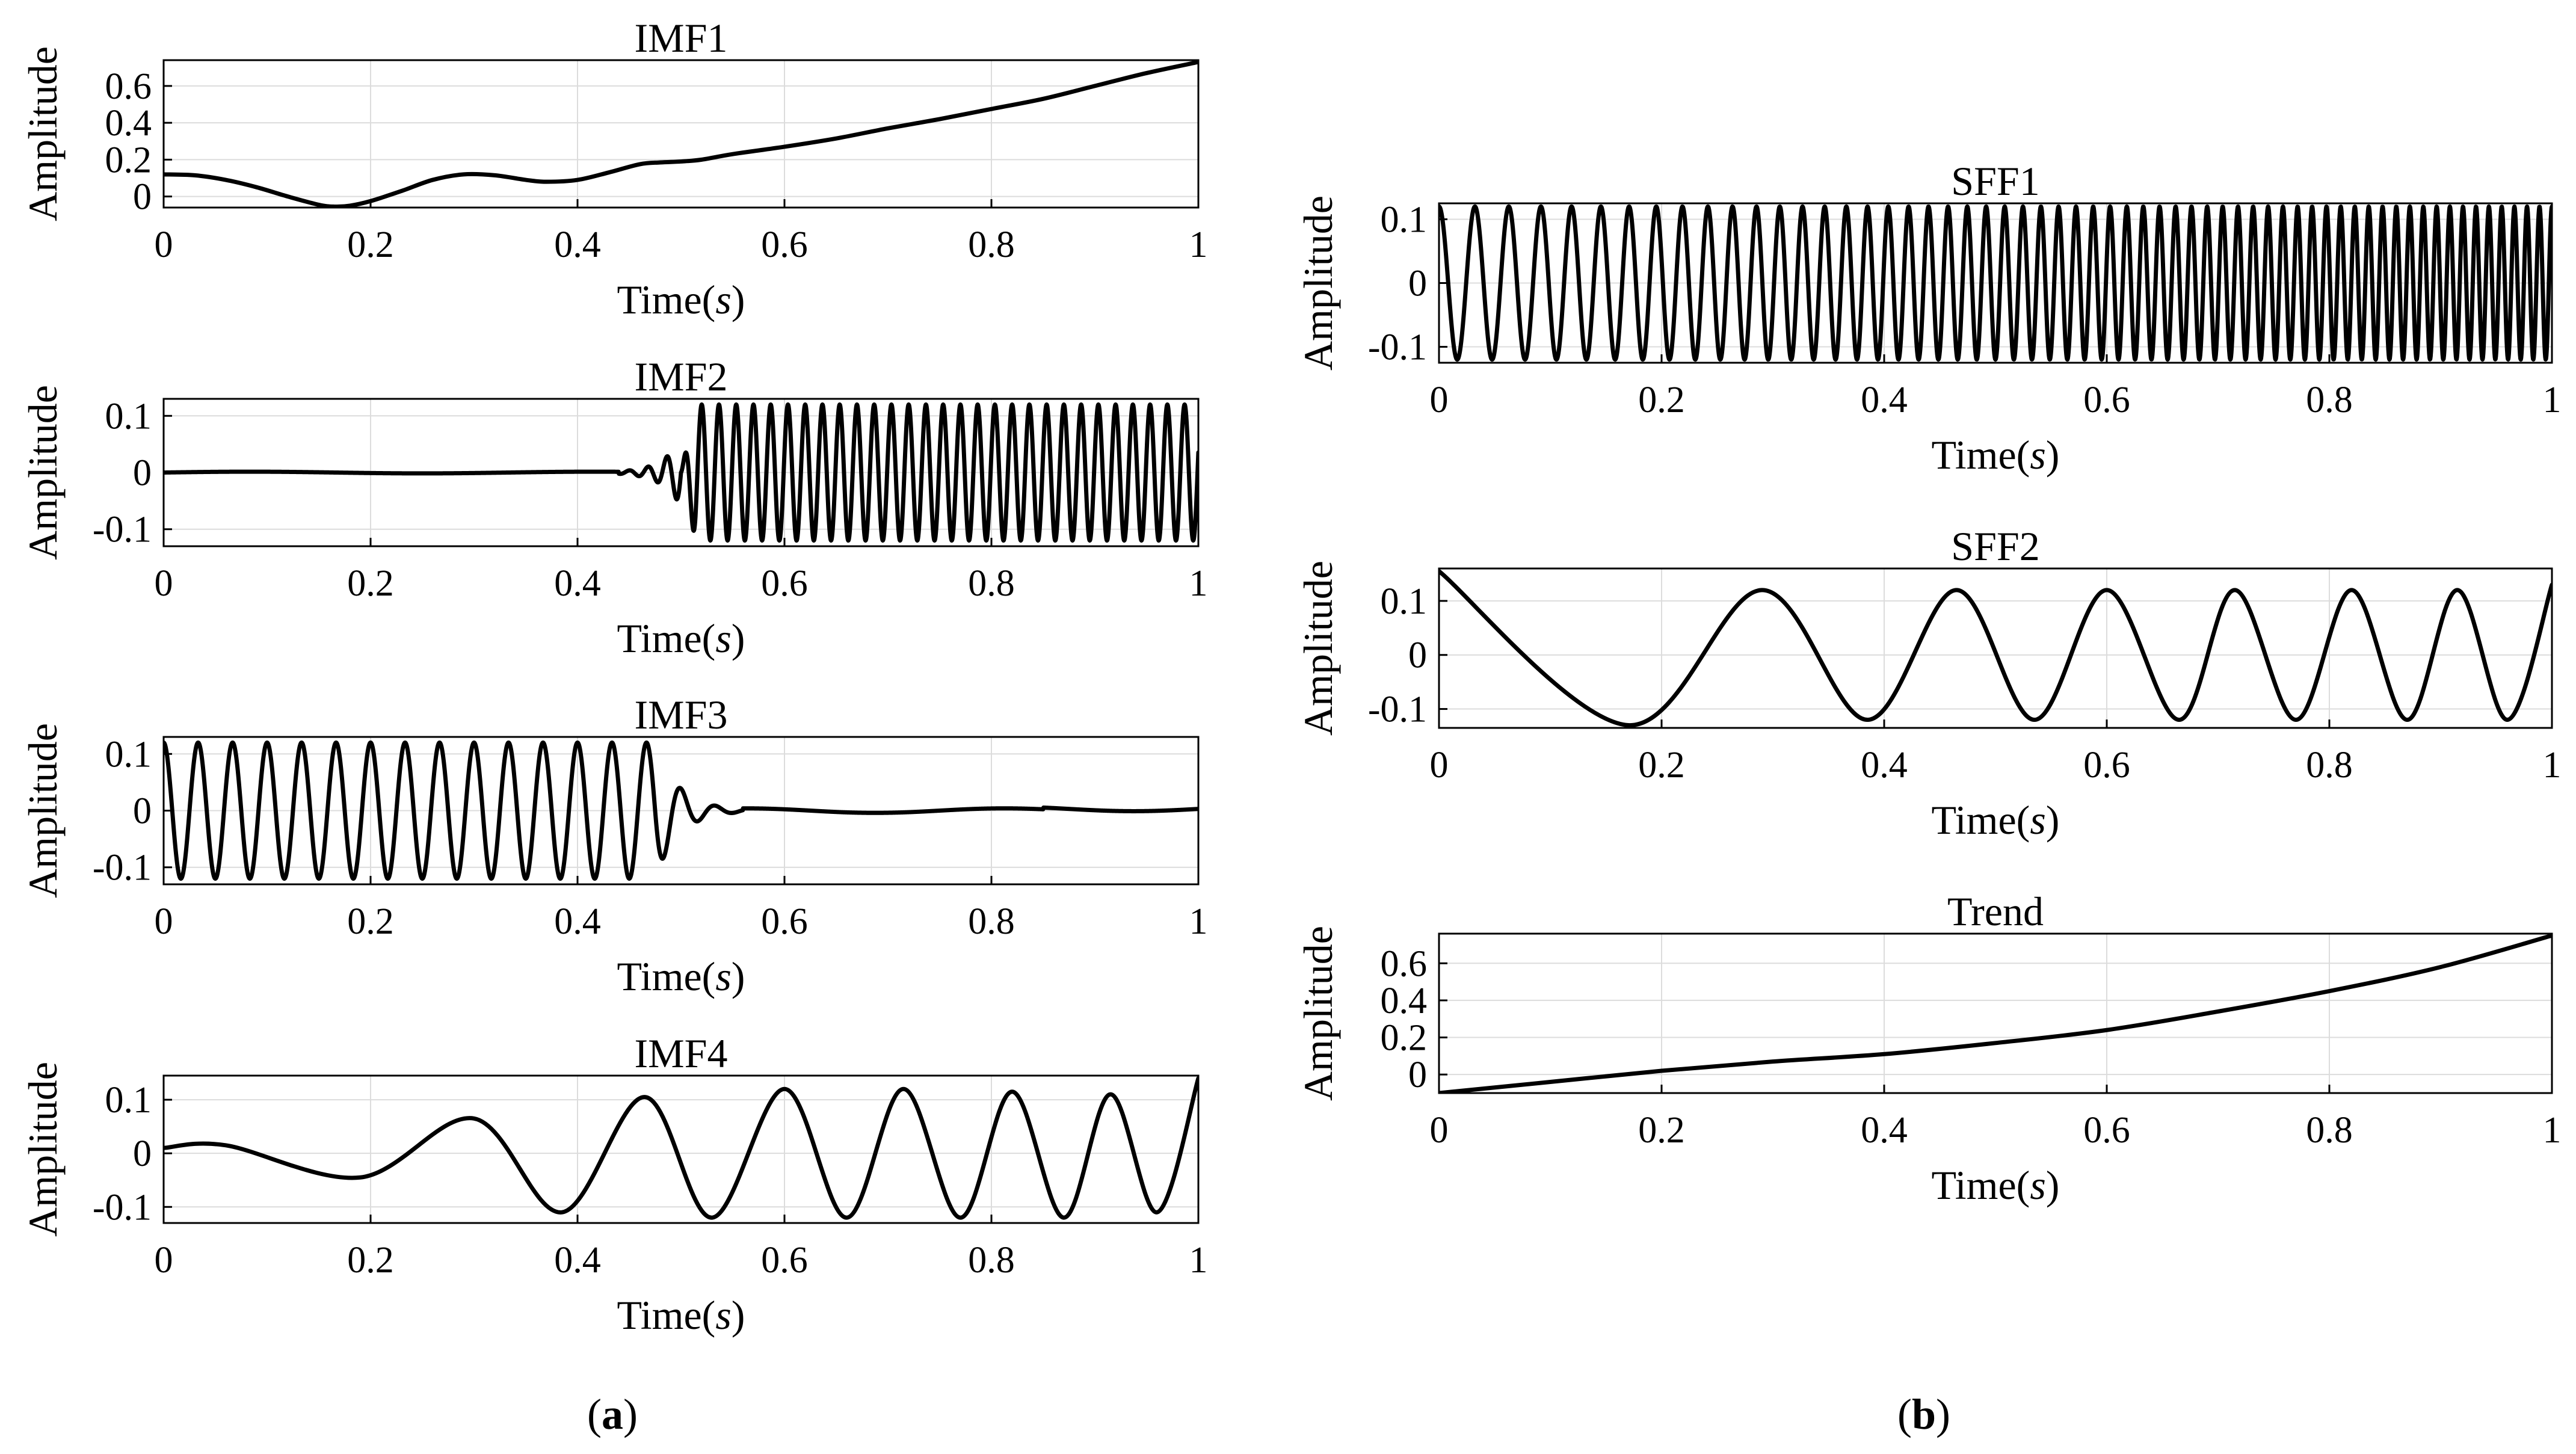  What do you see at coordinates (1318, 648) in the screenshot?
I see `y-axis-label-sff2: Amplitude` at bounding box center [1318, 648].